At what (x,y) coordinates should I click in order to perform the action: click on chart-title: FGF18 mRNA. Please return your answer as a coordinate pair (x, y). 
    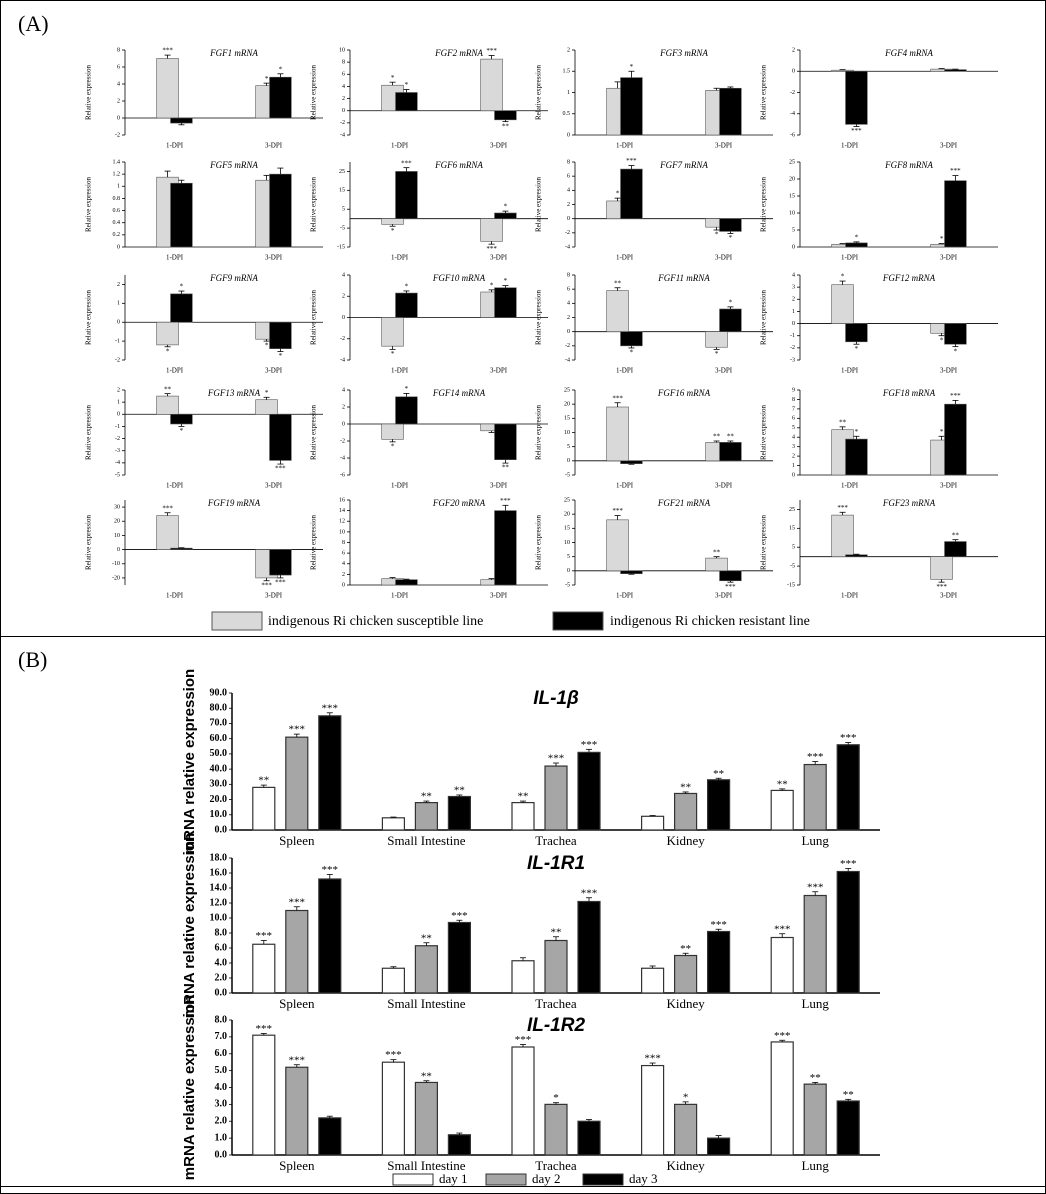
    Looking at the image, I should click on (909, 393).